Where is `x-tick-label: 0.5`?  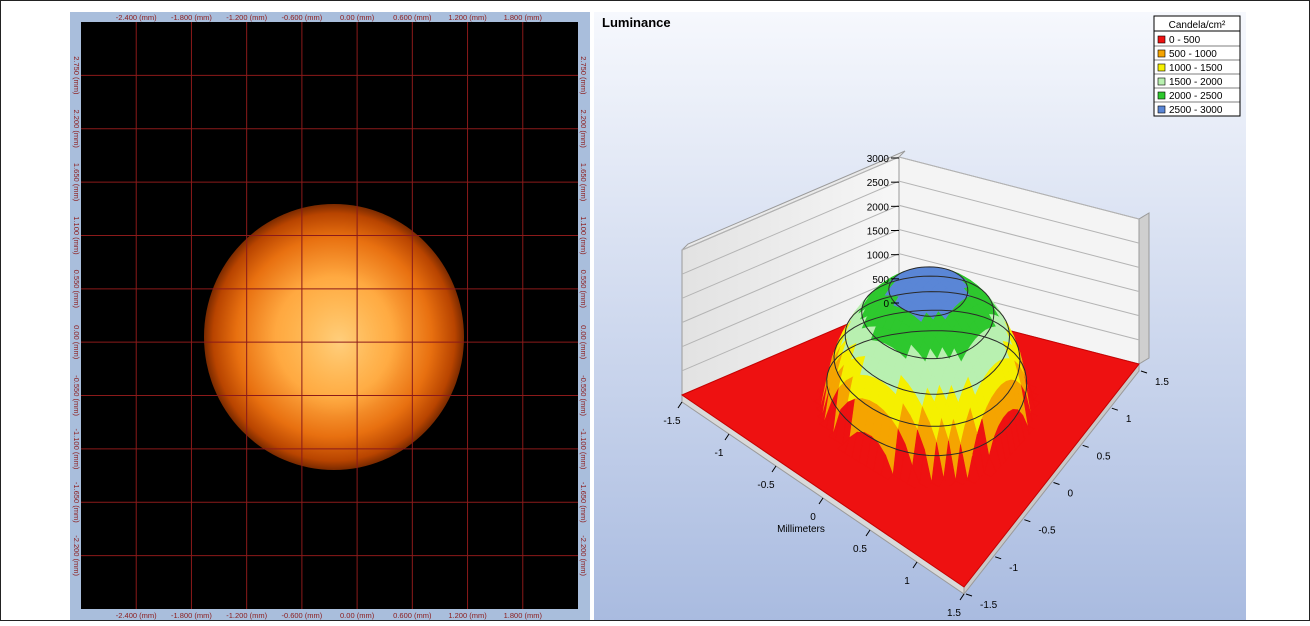 x-tick-label: 0.5 is located at coordinates (860, 549).